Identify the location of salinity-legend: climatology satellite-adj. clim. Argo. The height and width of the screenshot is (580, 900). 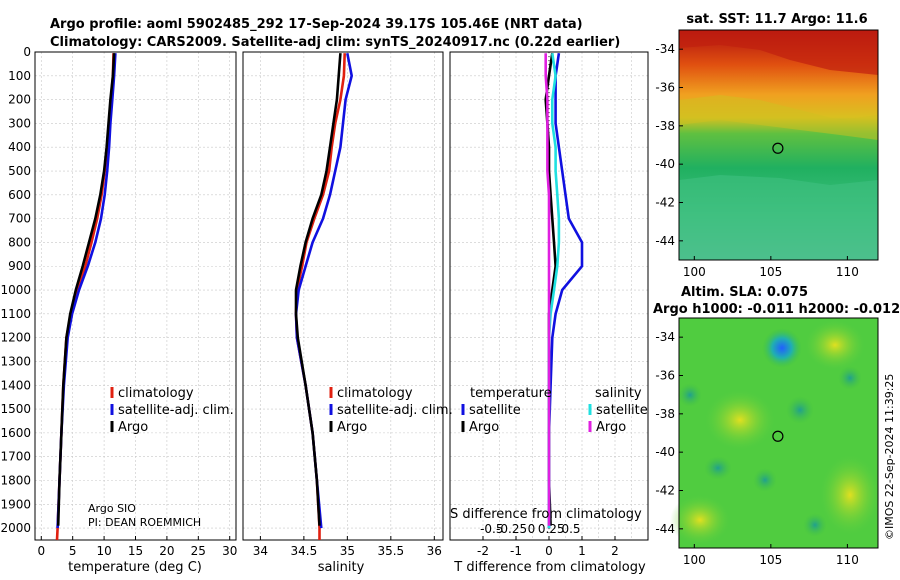
(391, 410).